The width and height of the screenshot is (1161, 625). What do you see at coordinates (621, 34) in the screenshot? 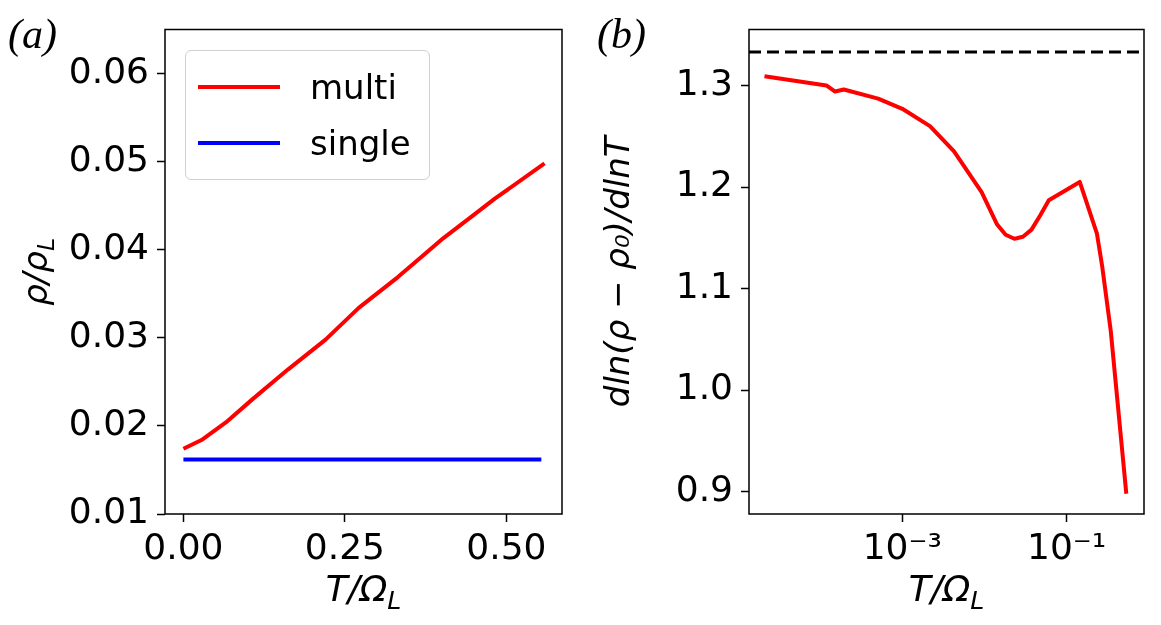
I see `chart-title: (b)` at bounding box center [621, 34].